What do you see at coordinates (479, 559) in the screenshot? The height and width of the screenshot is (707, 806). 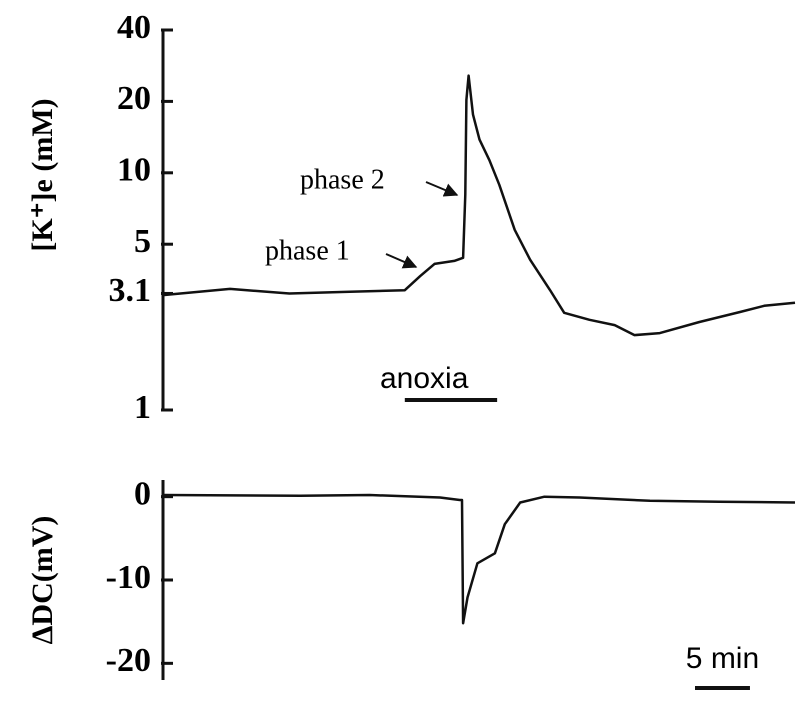 I see `trace` at bounding box center [479, 559].